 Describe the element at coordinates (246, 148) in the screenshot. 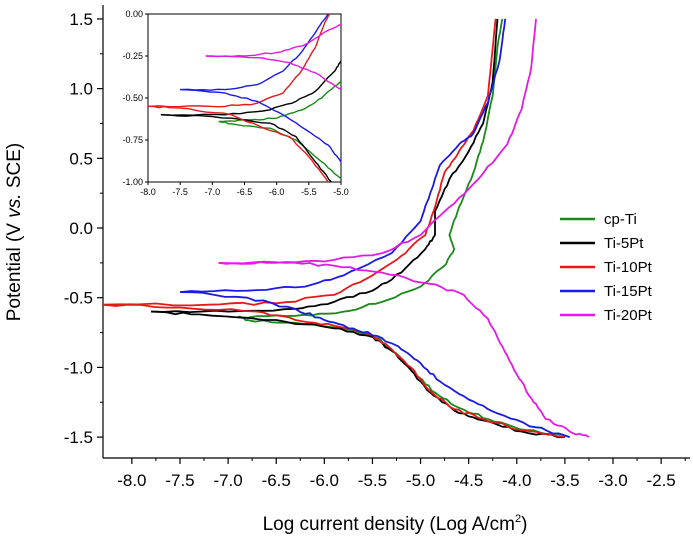

I see `inset-series-line-ti-5pt-cathodic` at that location.